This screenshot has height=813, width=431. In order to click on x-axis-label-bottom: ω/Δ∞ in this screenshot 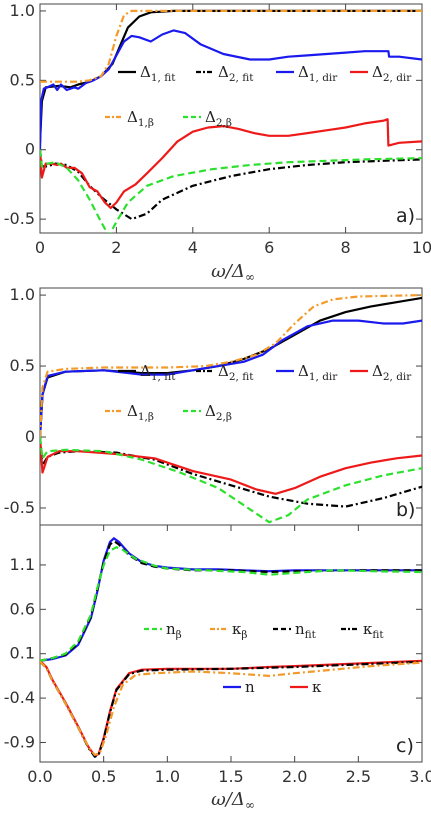, I will do `click(233, 800)`.